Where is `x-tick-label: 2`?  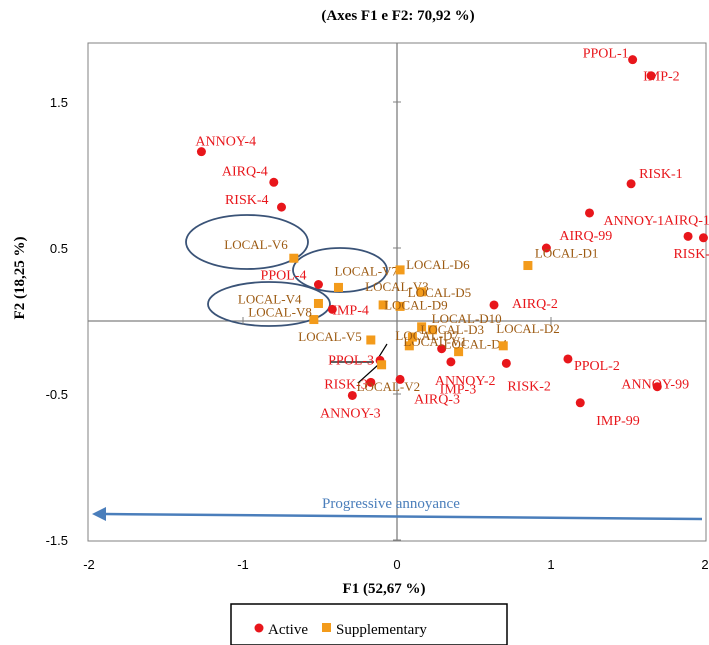 x-tick-label: 2 is located at coordinates (704, 564).